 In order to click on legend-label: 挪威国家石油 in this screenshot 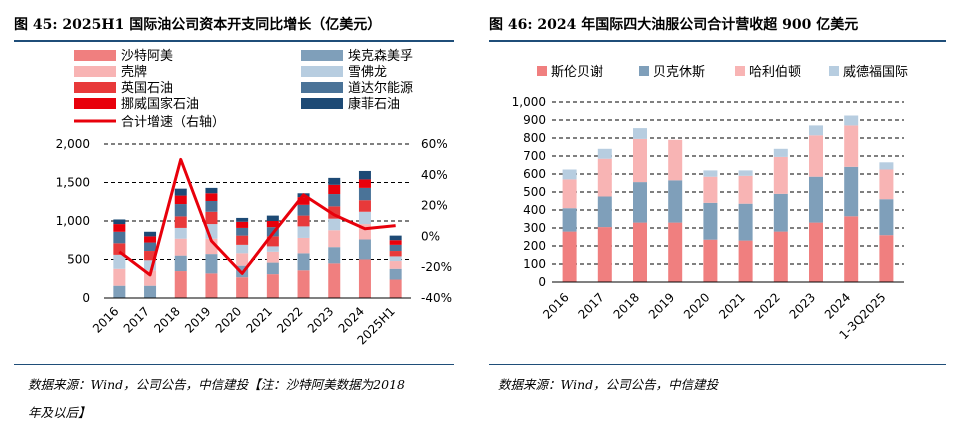, I will do `click(160, 104)`.